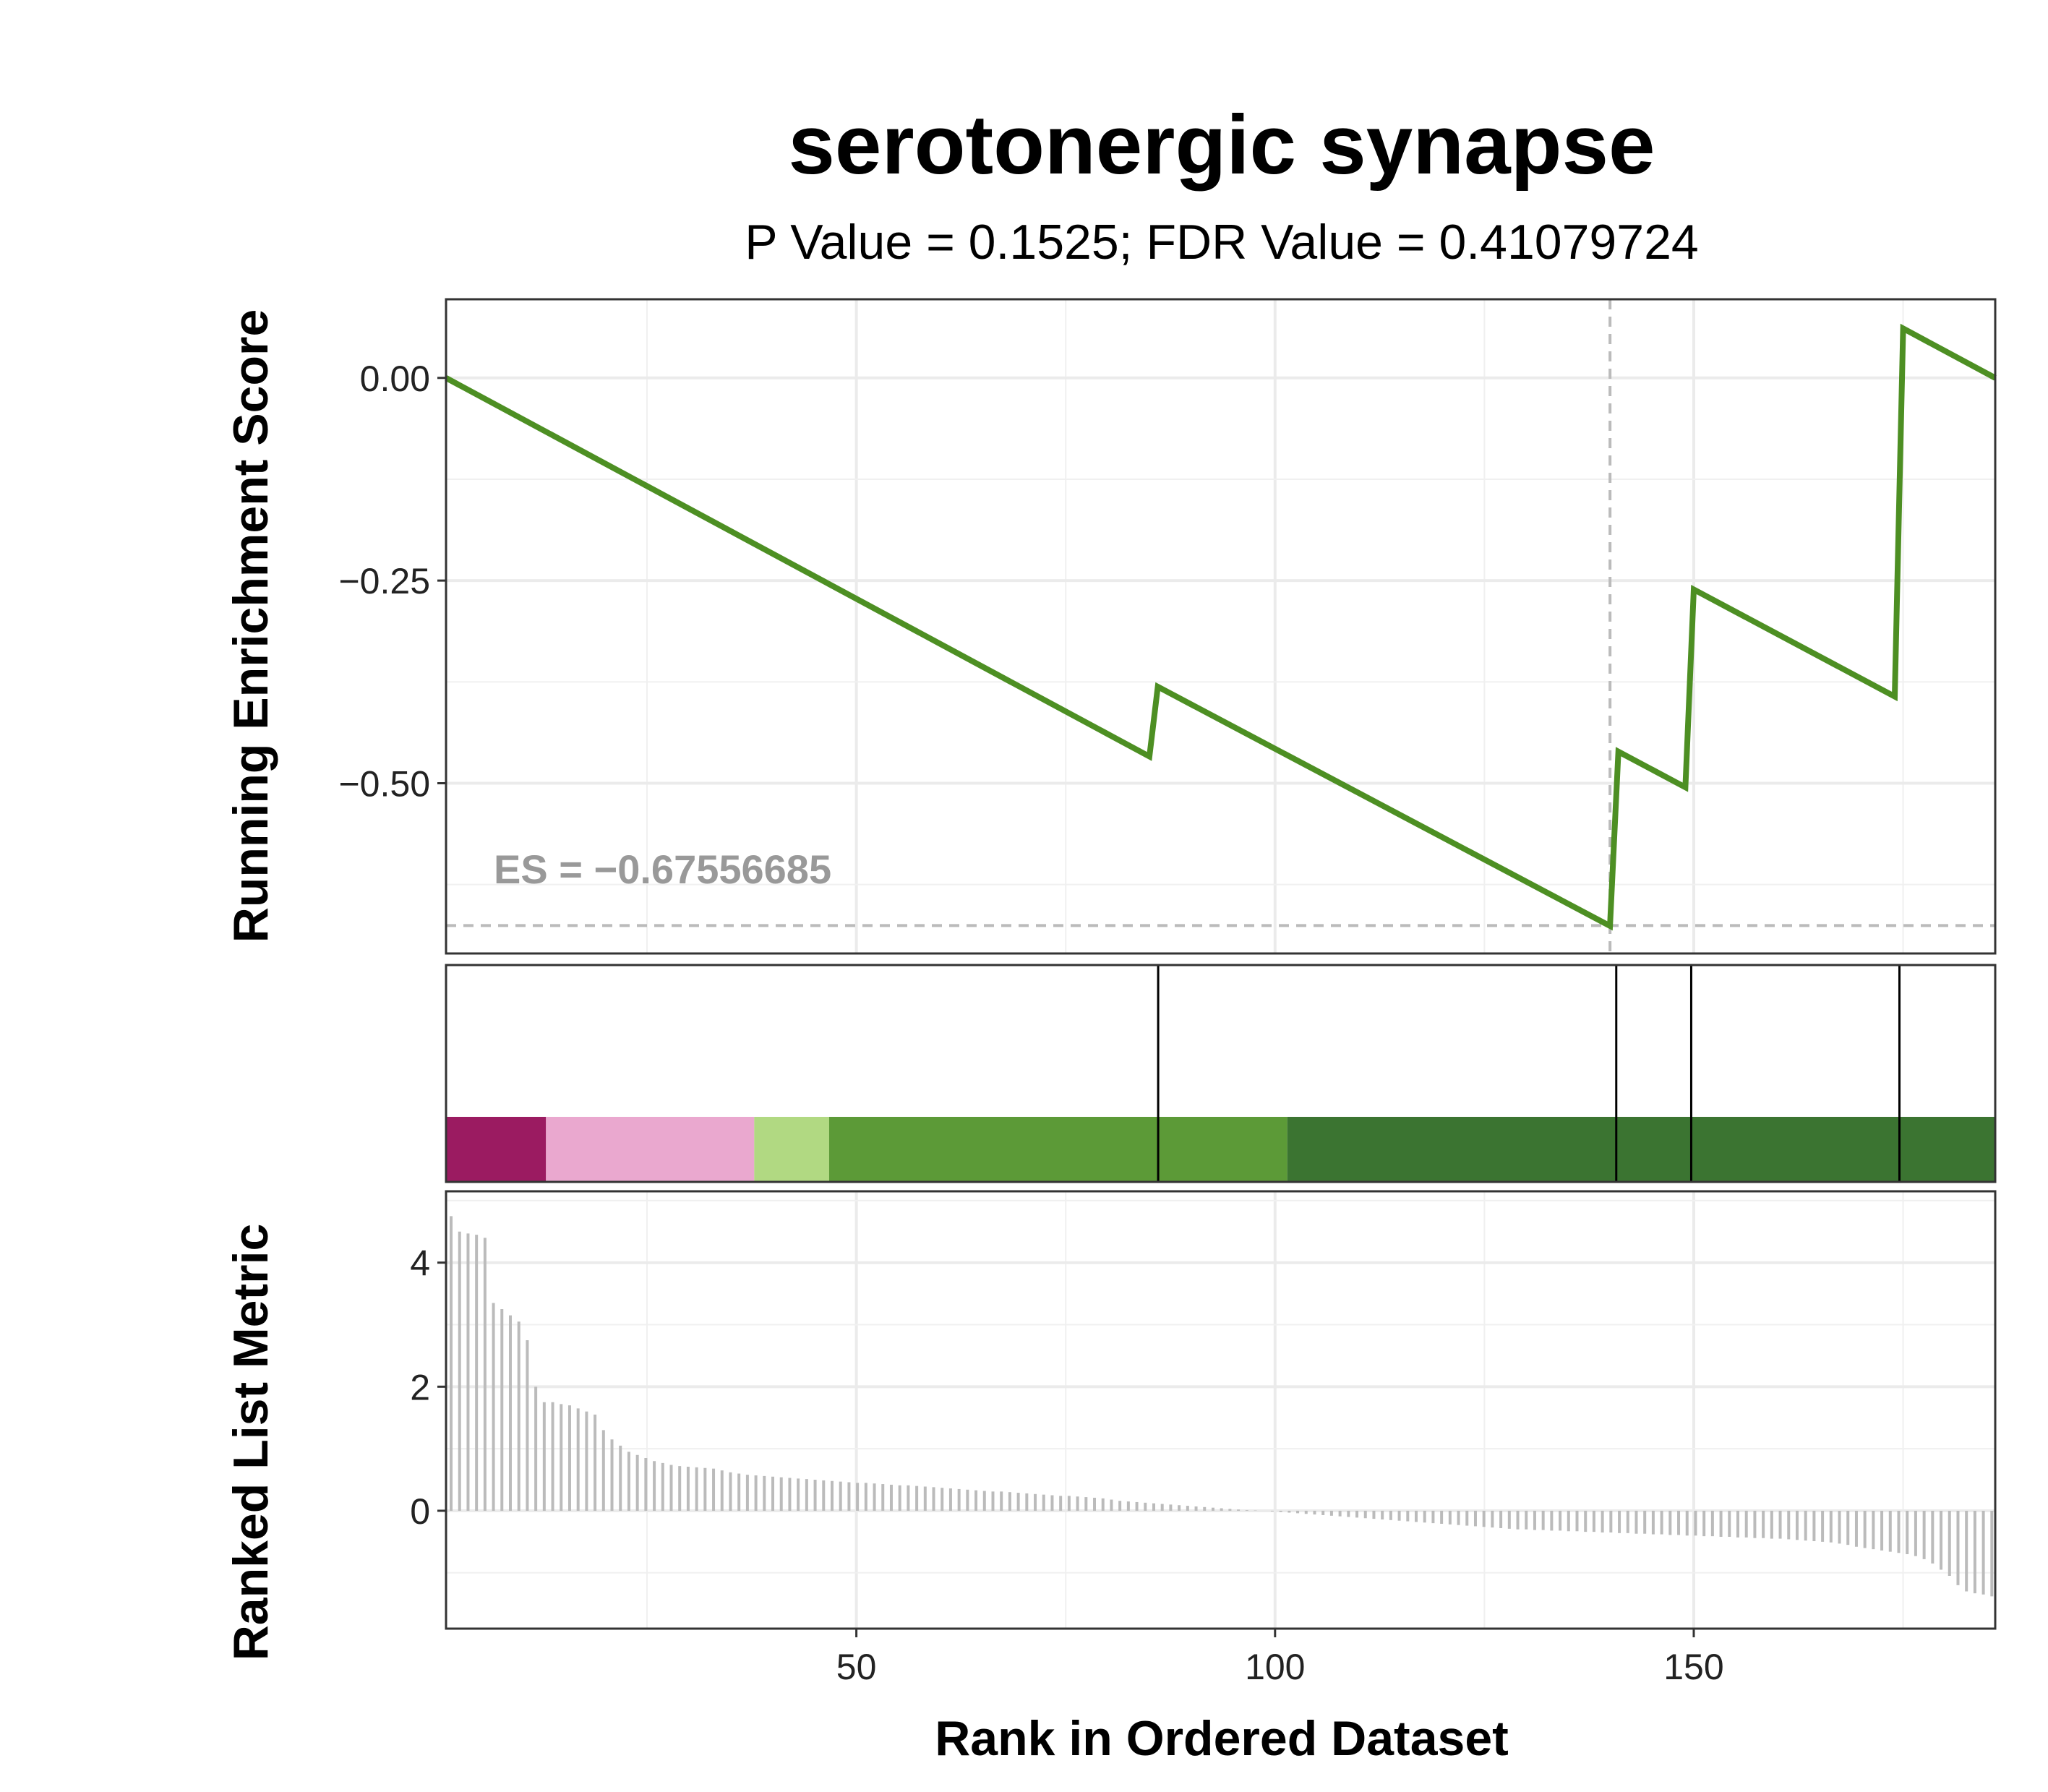 The image size is (2048, 1792). Describe the element at coordinates (420, 1264) in the screenshot. I see `y-tick-label: 4` at that location.